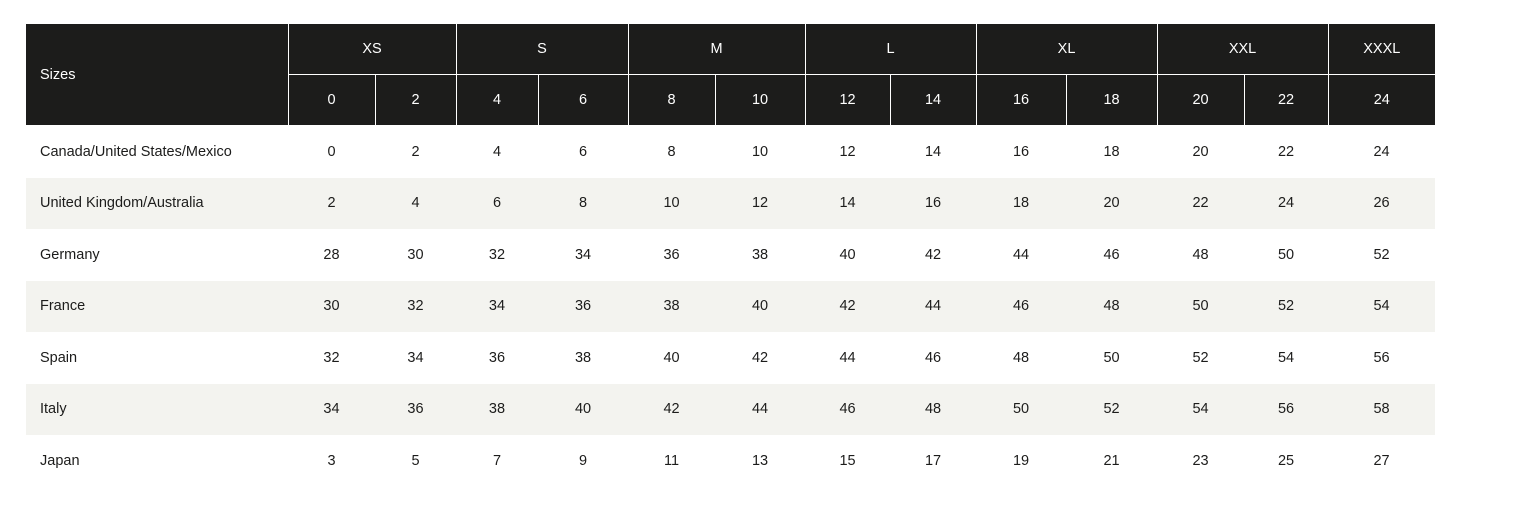  Describe the element at coordinates (583, 100) in the screenshot. I see `size-number-header: 6` at that location.